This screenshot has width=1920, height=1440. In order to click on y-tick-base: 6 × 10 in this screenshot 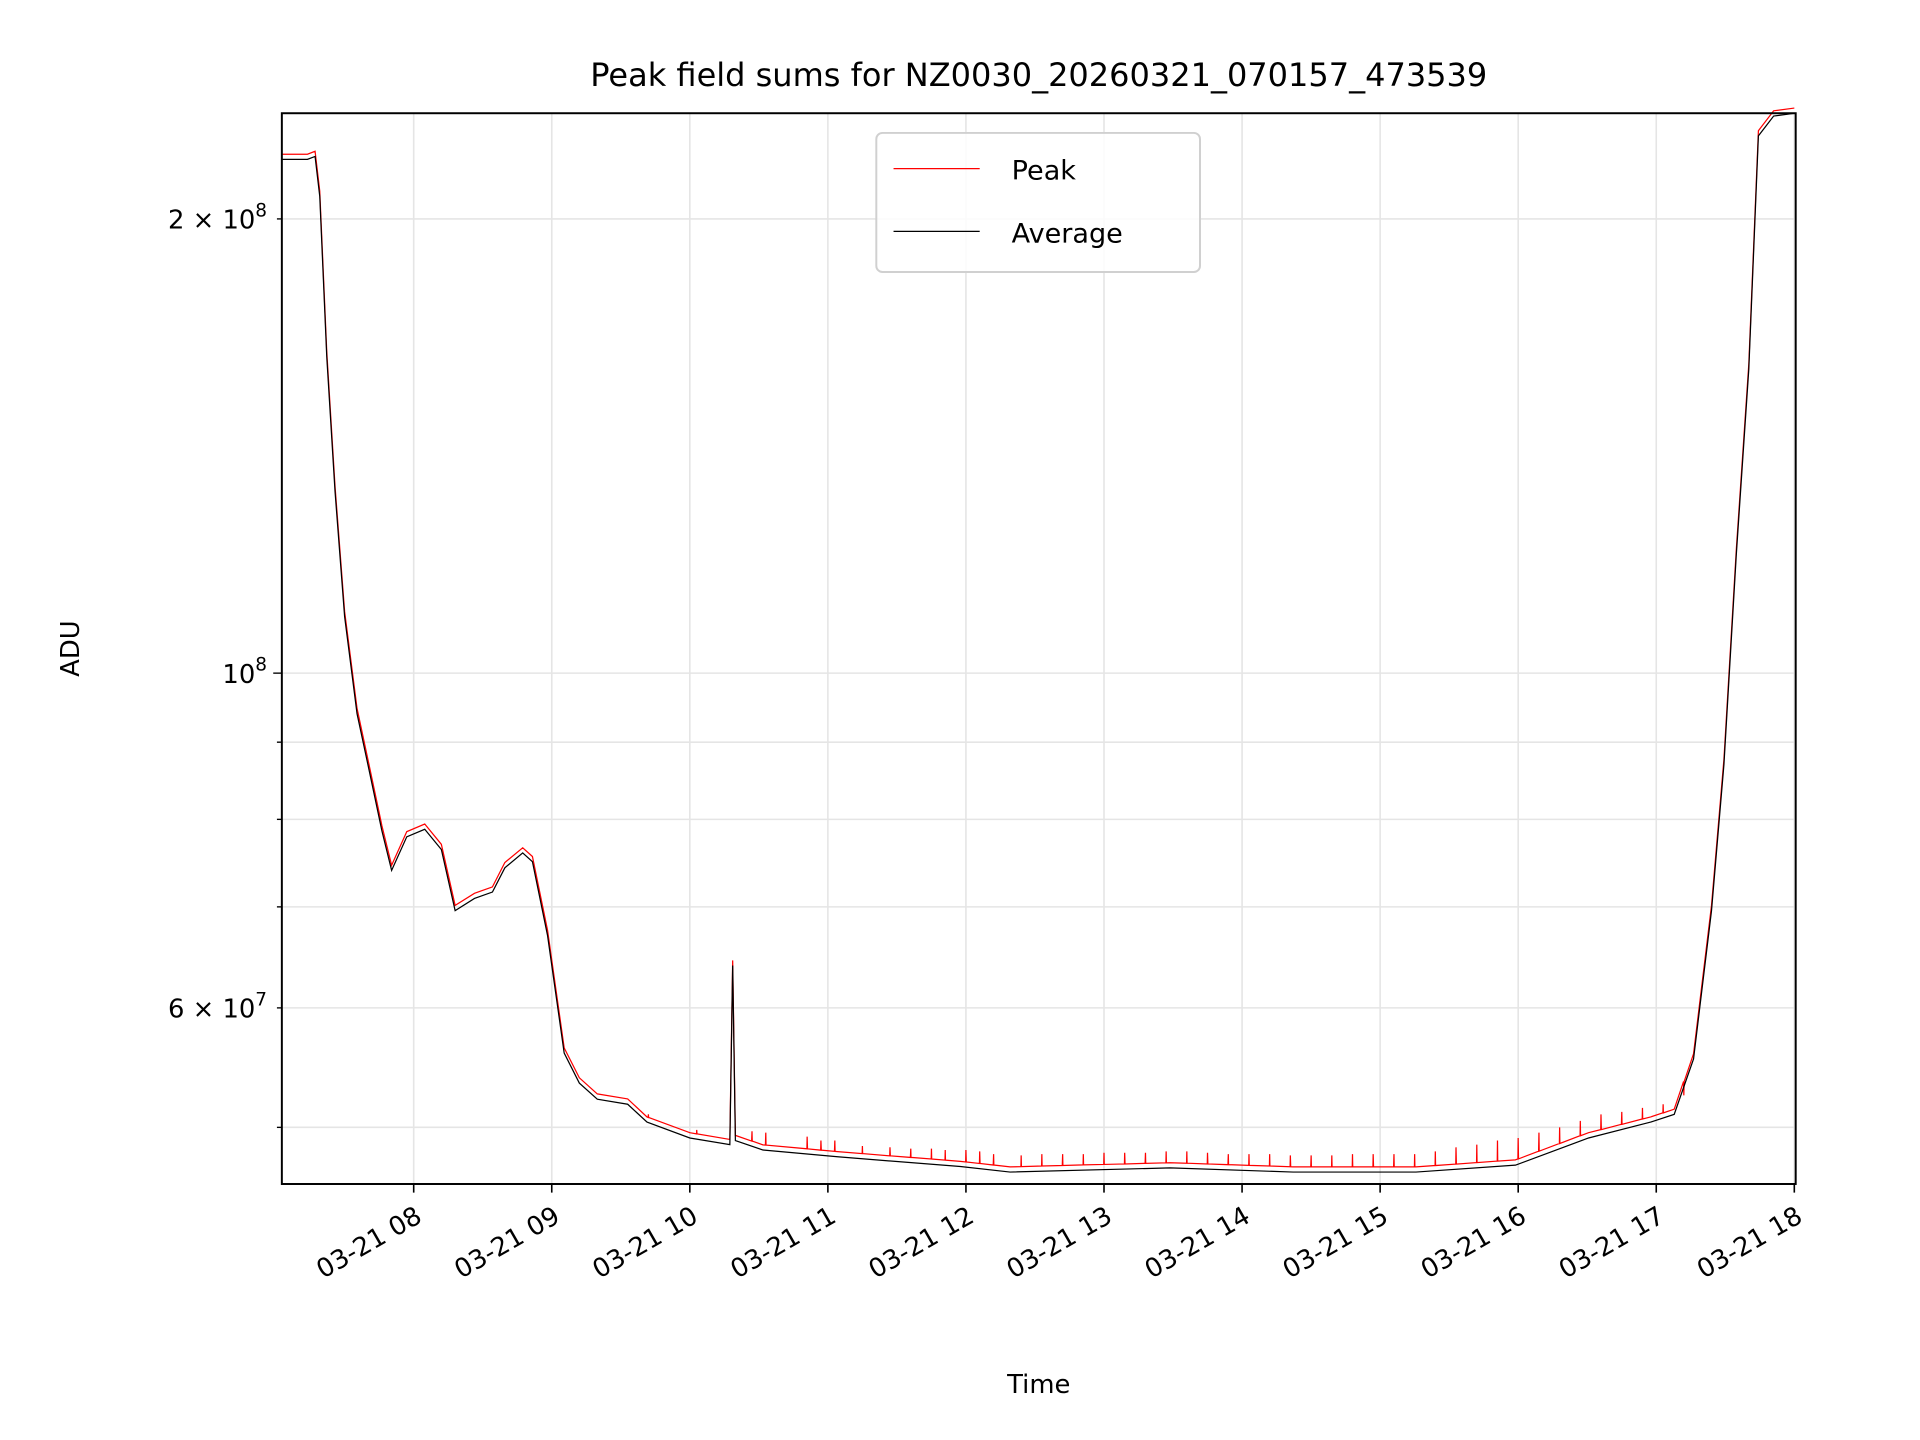, I will do `click(211, 1010)`.